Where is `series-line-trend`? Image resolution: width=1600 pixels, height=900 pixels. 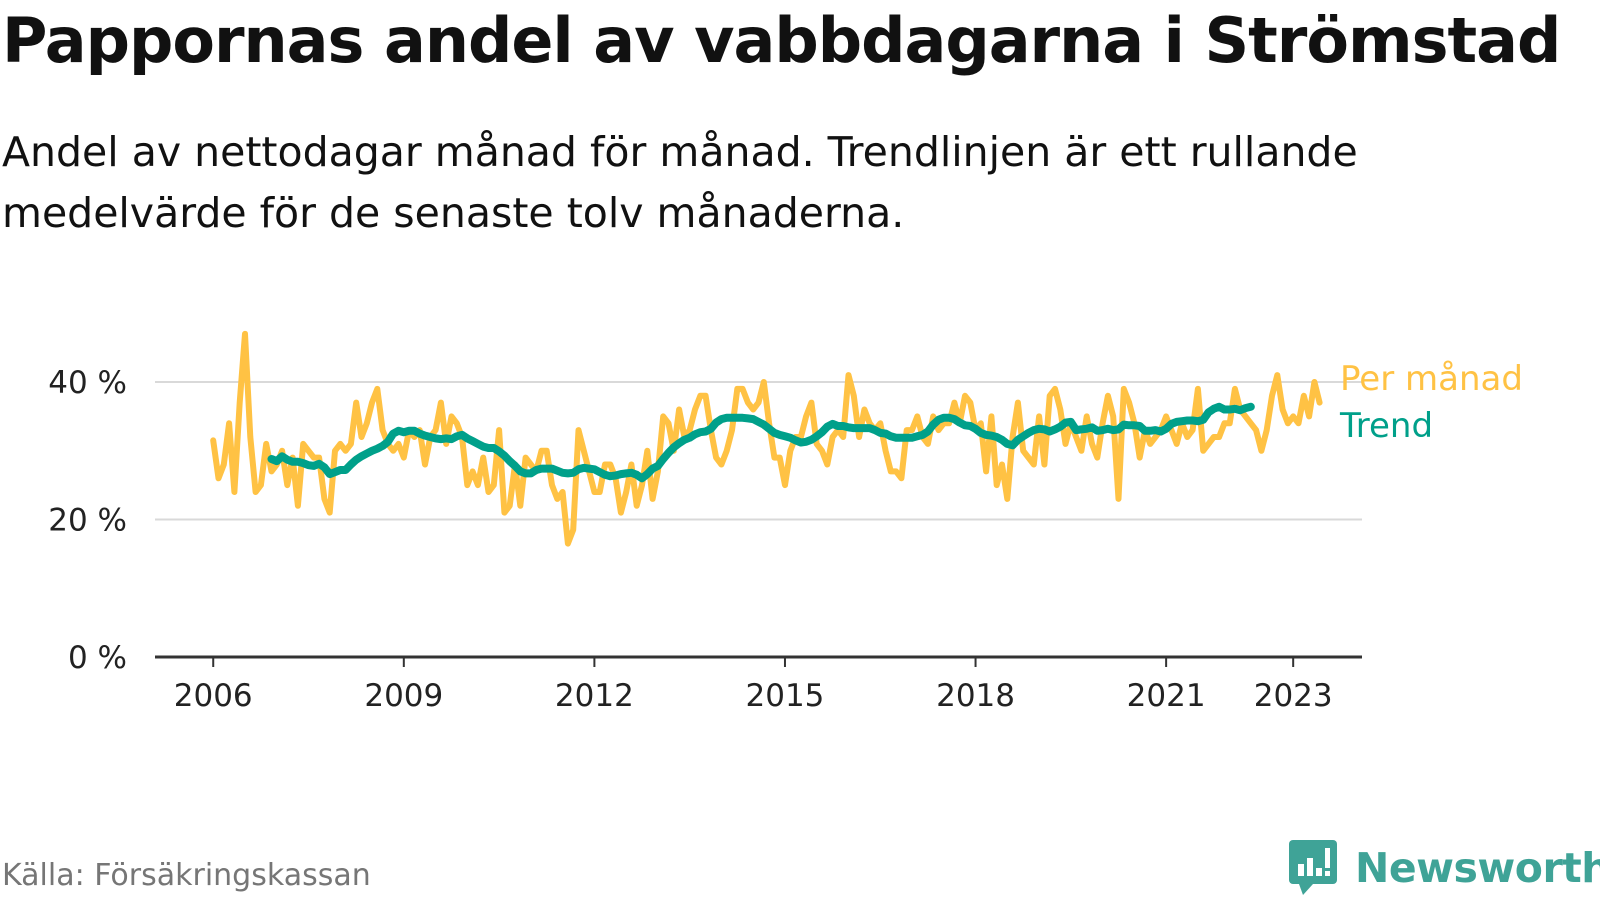
series-line-trend is located at coordinates (761, 442).